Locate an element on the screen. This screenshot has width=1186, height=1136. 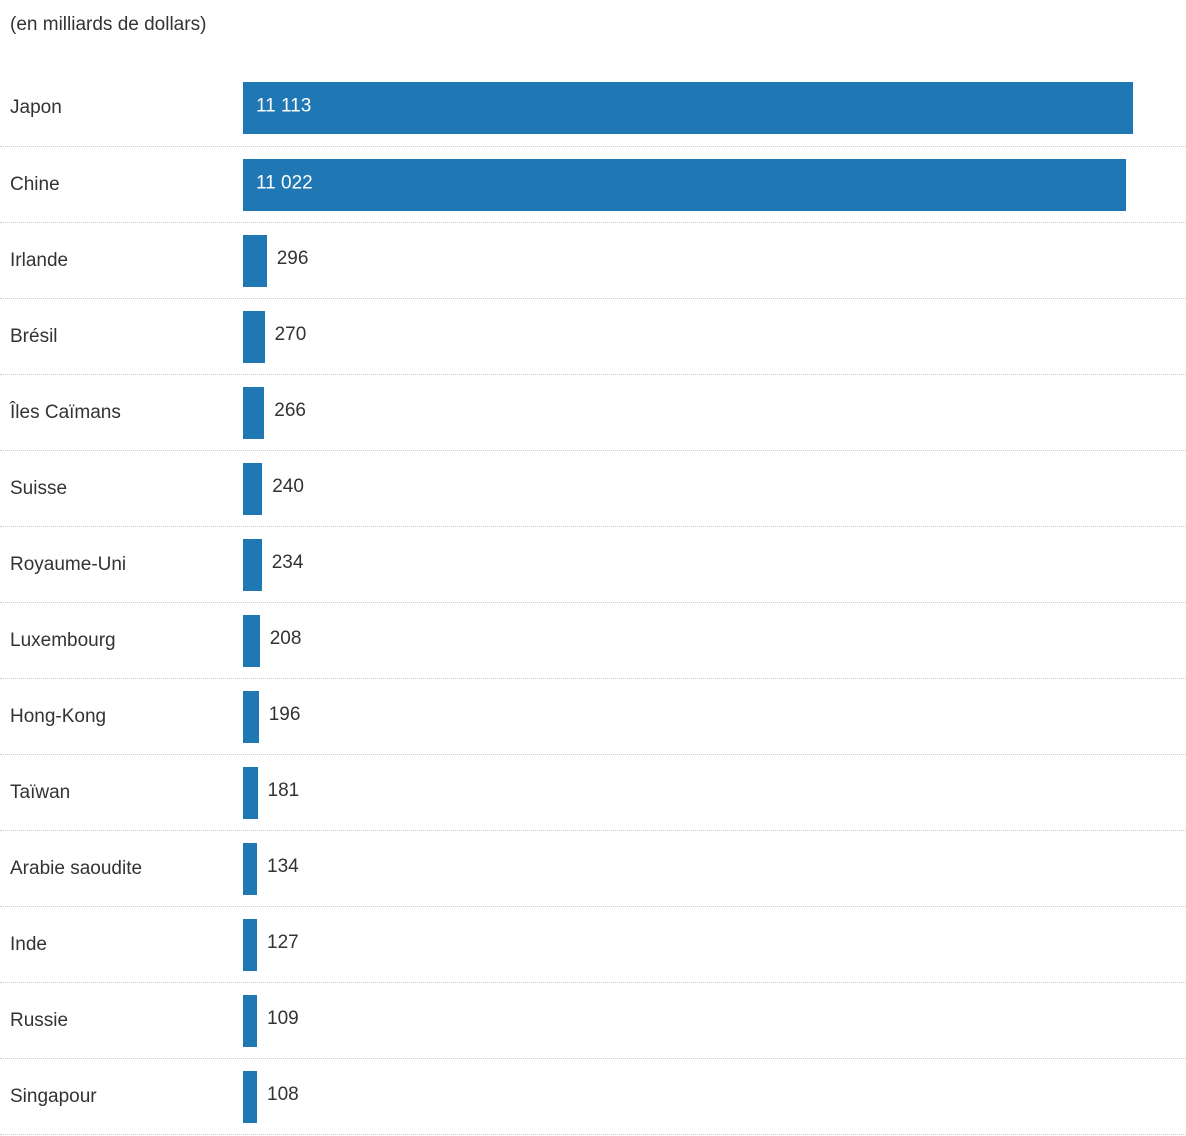
chart-row: Singapour 108 is located at coordinates (593, 1096).